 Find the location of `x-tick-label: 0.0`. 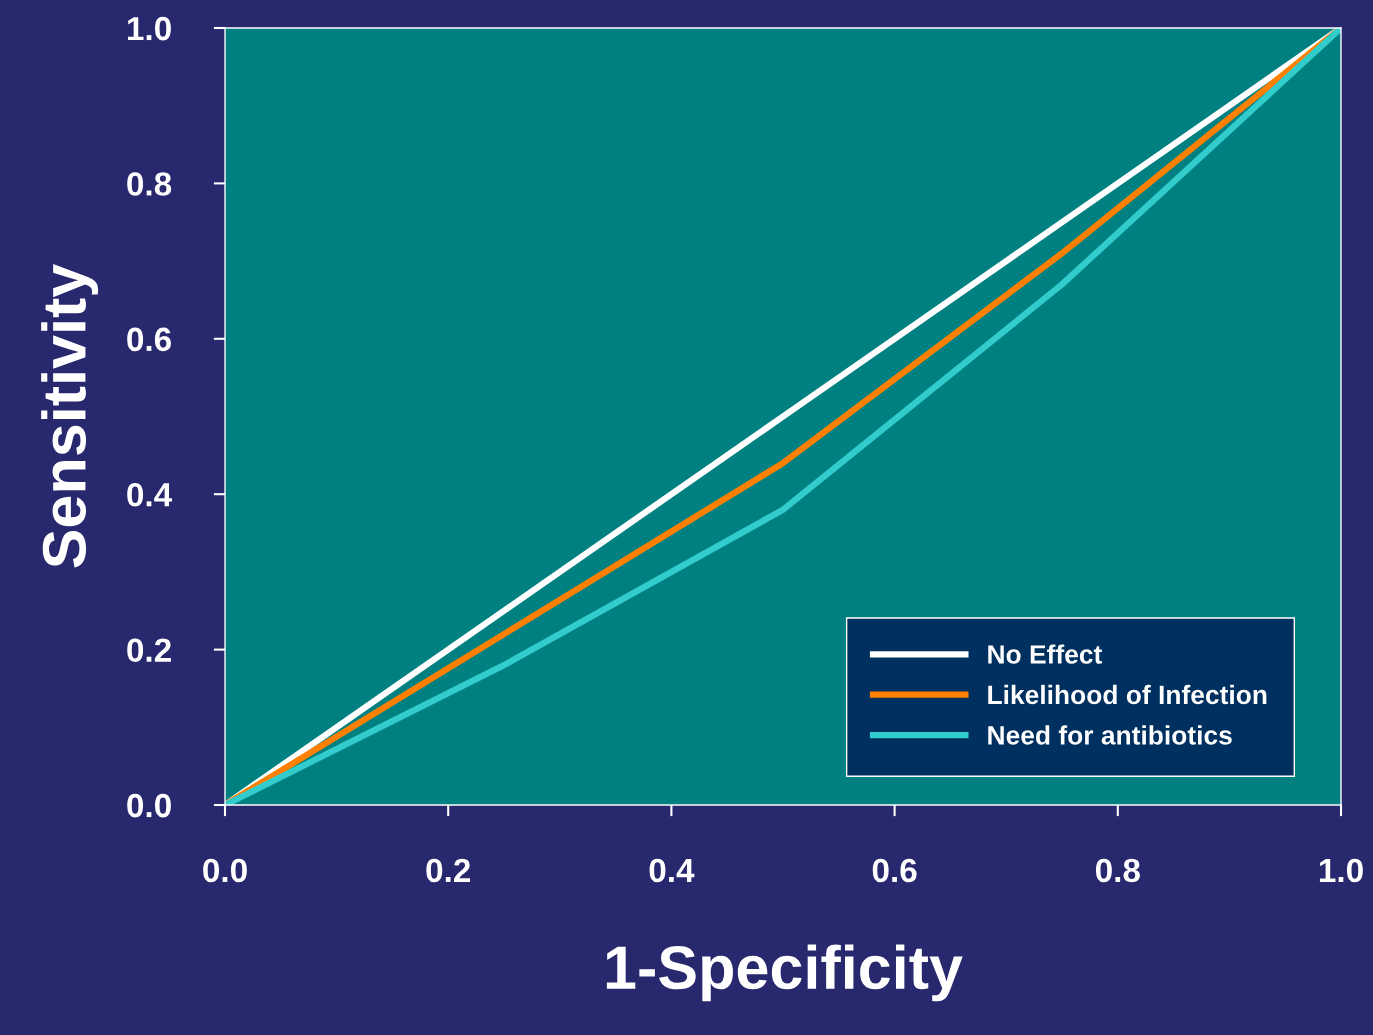

x-tick-label: 0.0 is located at coordinates (225, 870).